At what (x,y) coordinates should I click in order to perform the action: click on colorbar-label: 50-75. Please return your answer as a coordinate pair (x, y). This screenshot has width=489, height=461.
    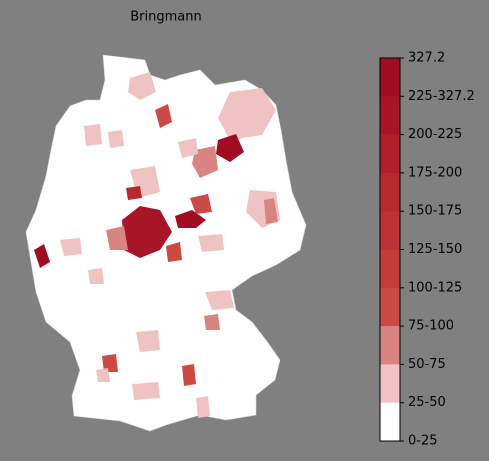
    Looking at the image, I should click on (427, 364).